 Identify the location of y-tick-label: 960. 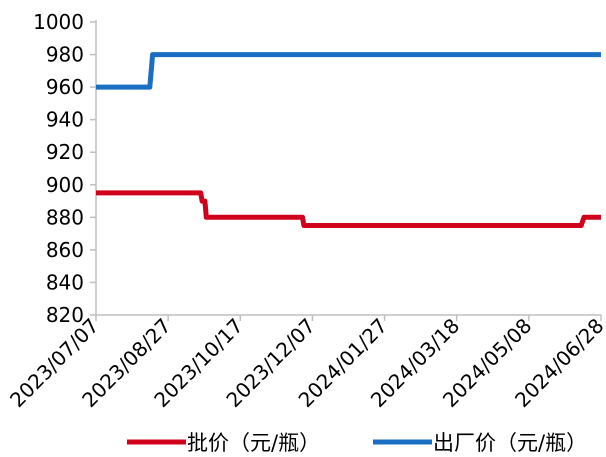
(65, 87).